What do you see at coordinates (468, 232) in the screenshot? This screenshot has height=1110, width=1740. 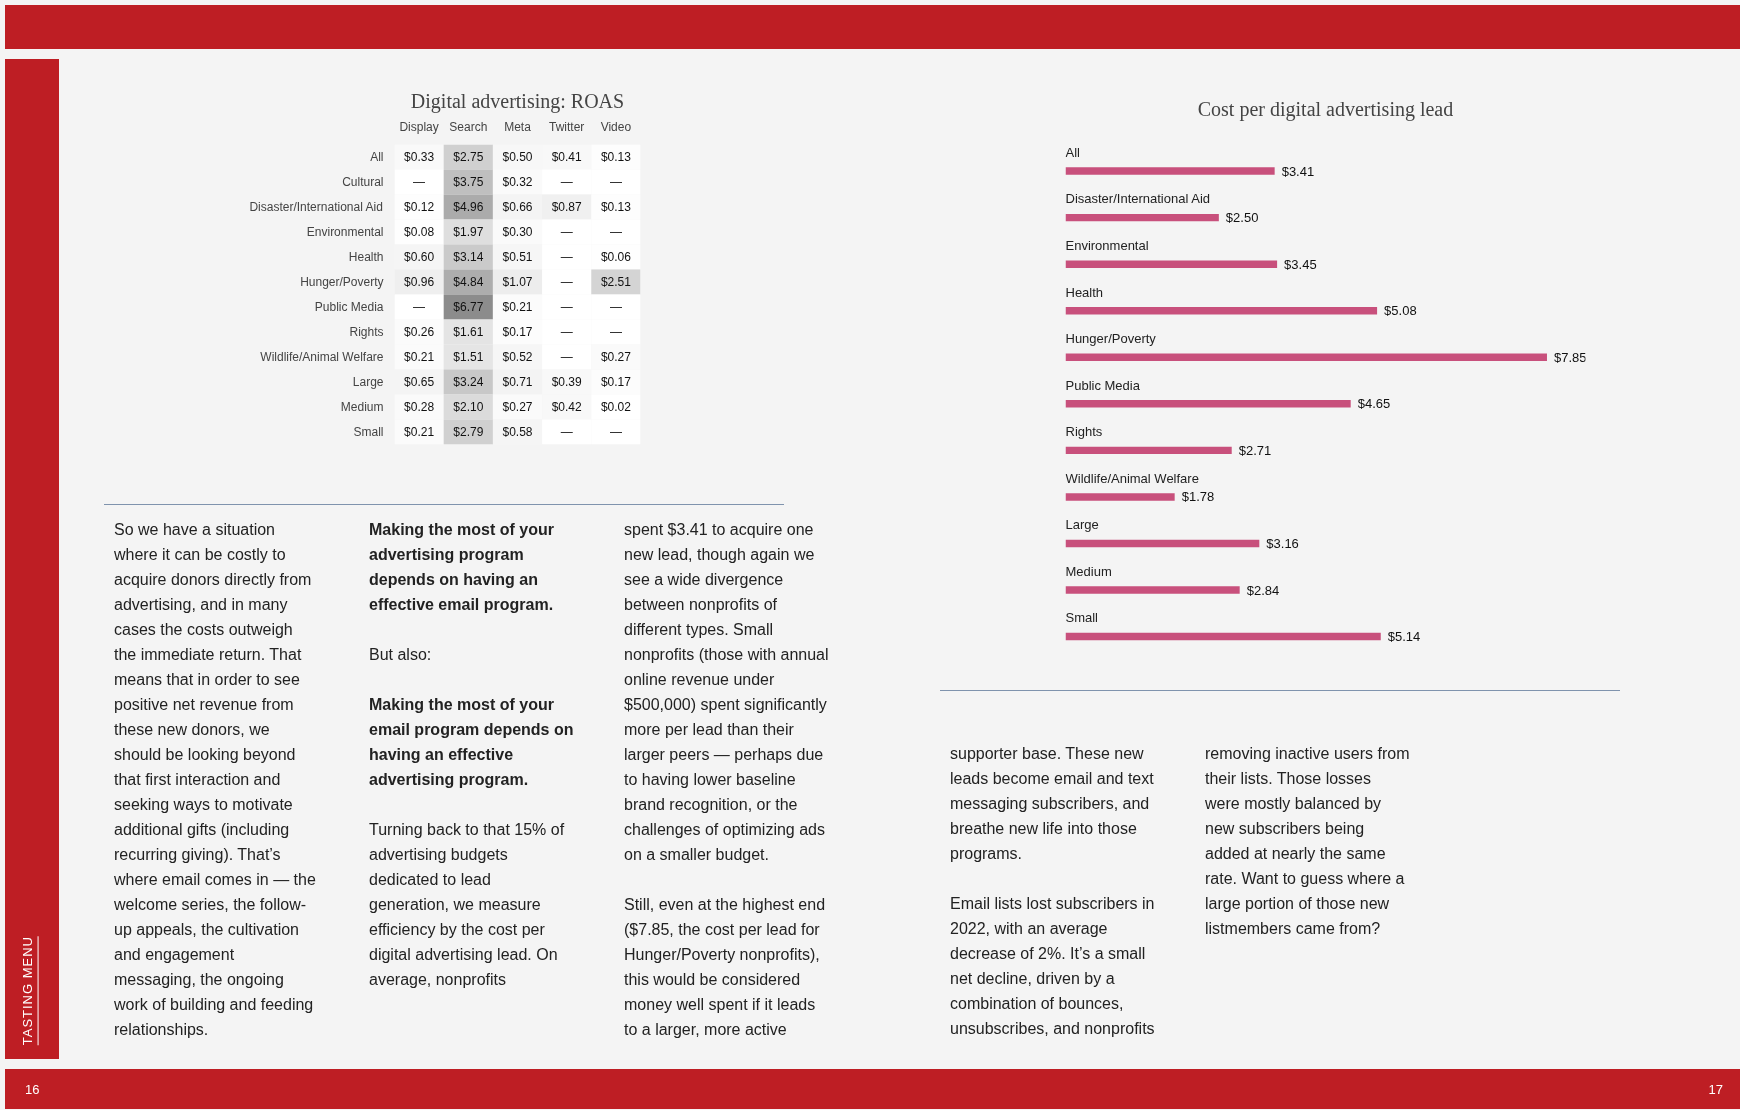 I see `data-label: $1.97` at bounding box center [468, 232].